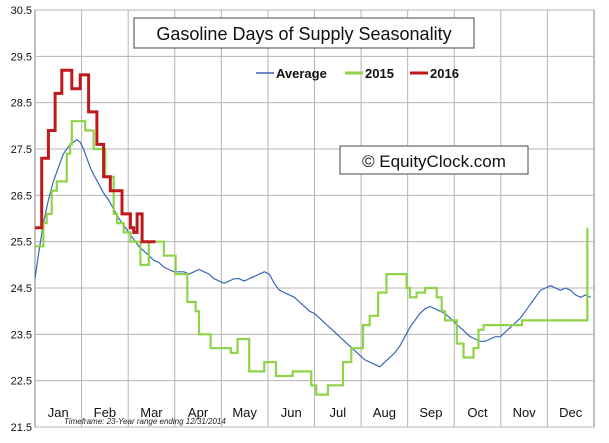  I want to click on watermark-text: © EquityClock.com, so click(434, 161).